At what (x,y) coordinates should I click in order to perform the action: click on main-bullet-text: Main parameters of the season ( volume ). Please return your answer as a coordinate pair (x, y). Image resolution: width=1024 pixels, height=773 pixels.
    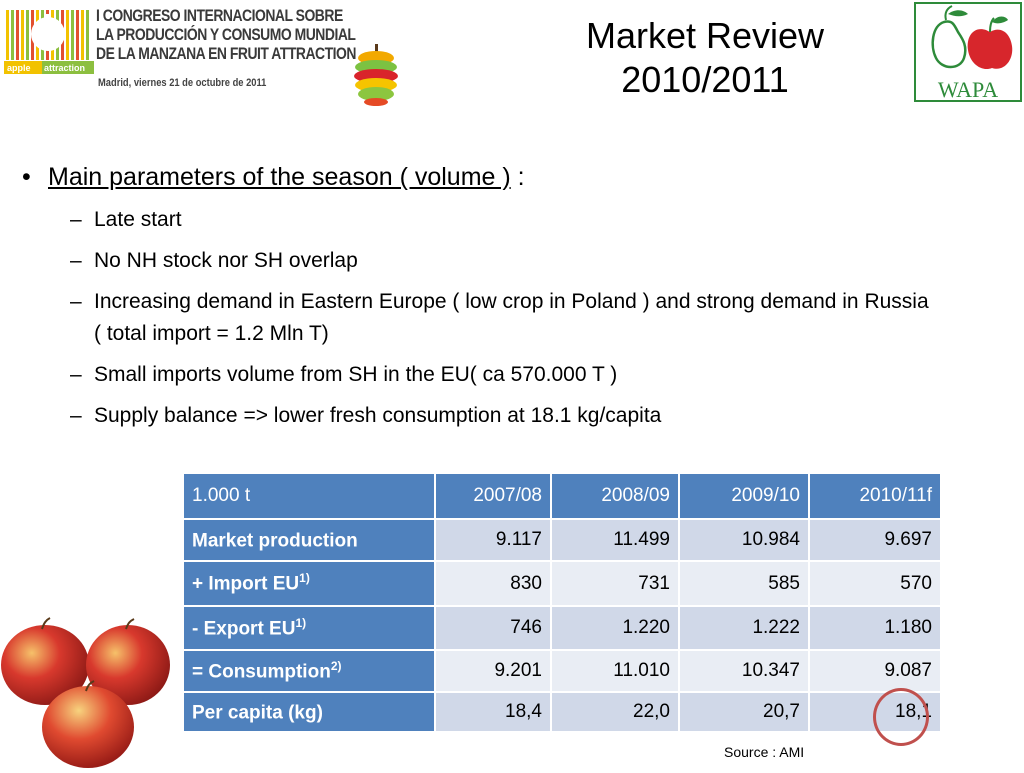
    Looking at the image, I should click on (279, 177).